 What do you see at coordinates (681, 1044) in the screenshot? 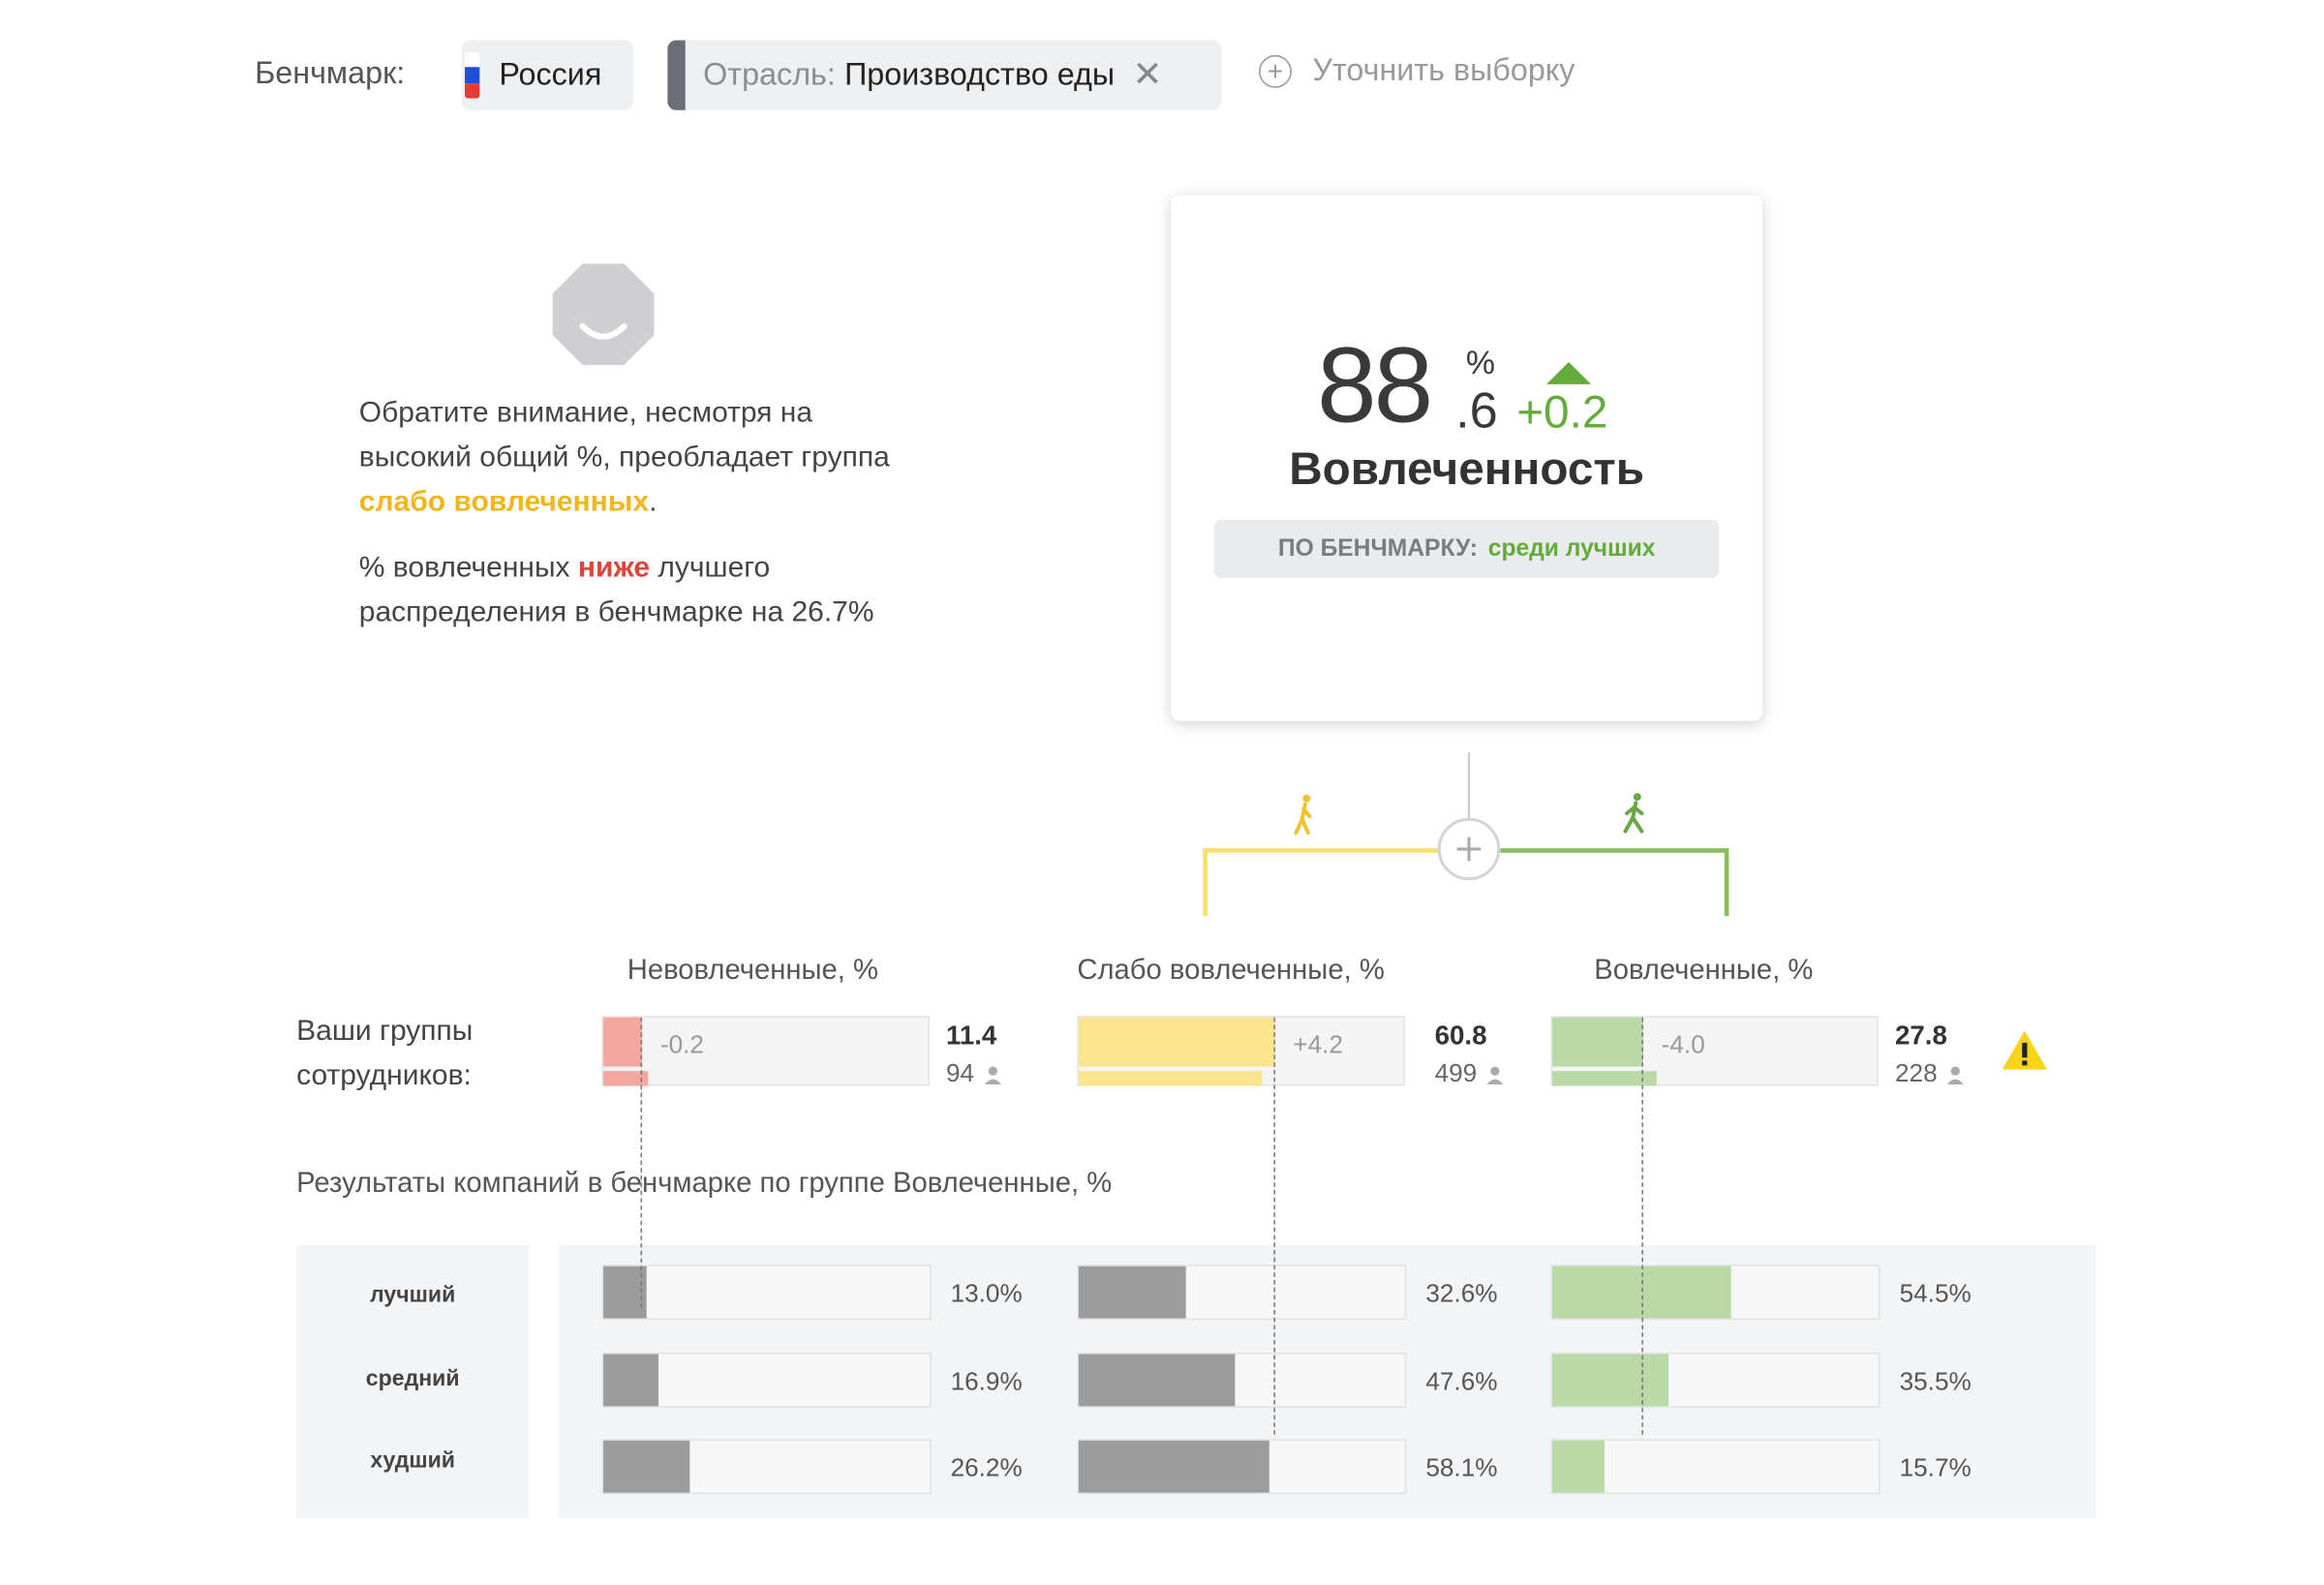
I see `group-bar-delta: -0.2` at bounding box center [681, 1044].